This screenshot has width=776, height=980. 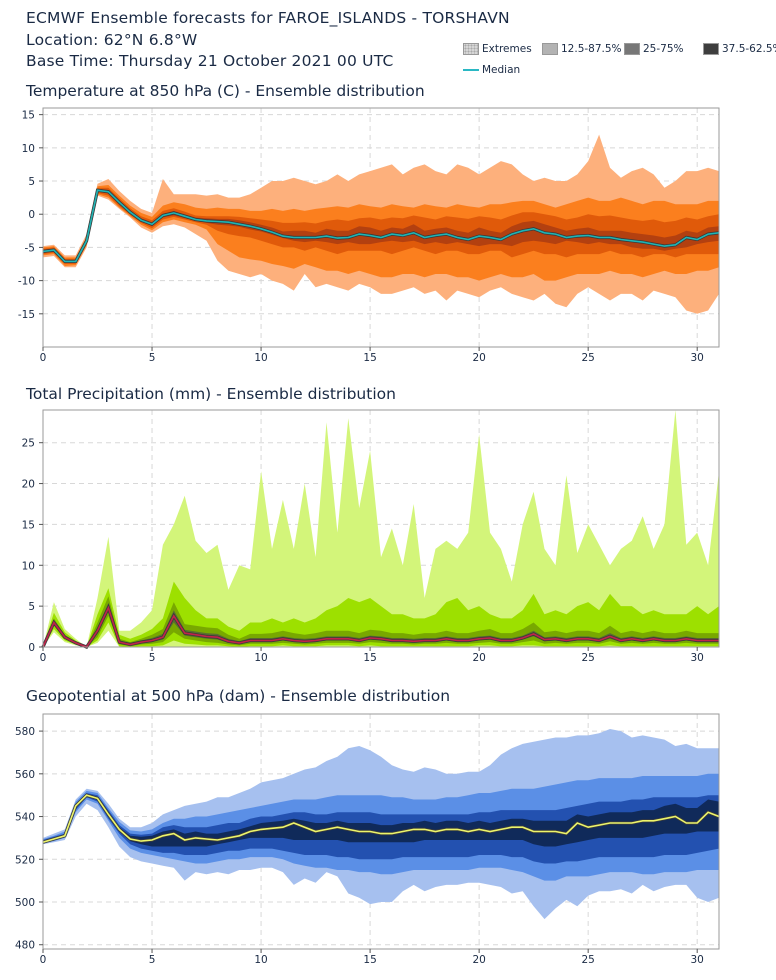 I want to click on precipitation-x-tick-label: 10, so click(x=260, y=658).